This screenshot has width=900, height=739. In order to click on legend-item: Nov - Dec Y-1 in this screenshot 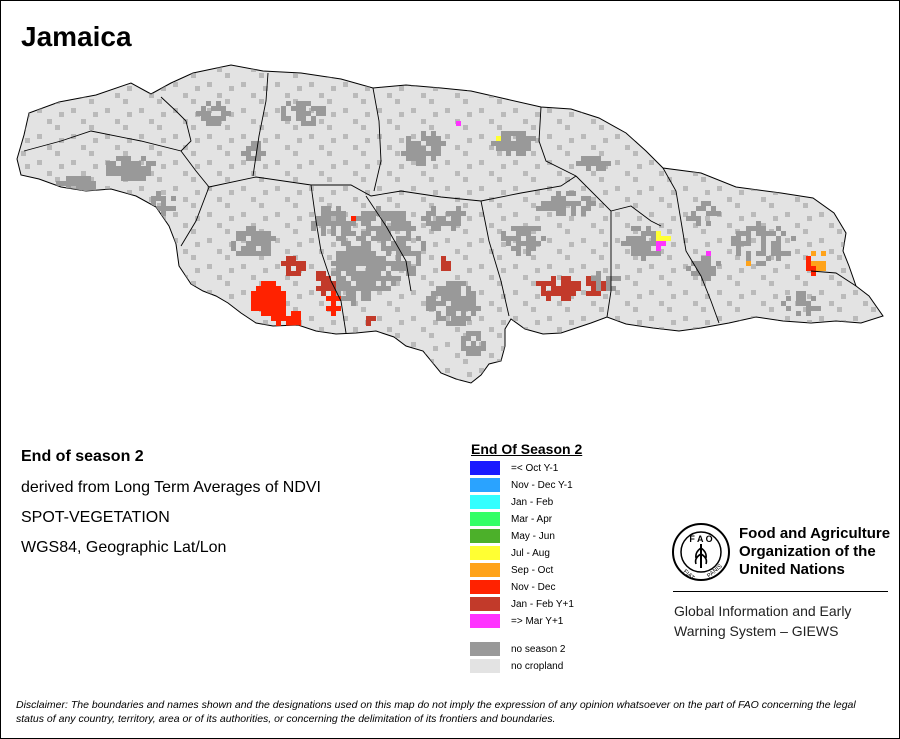, I will do `click(521, 485)`.